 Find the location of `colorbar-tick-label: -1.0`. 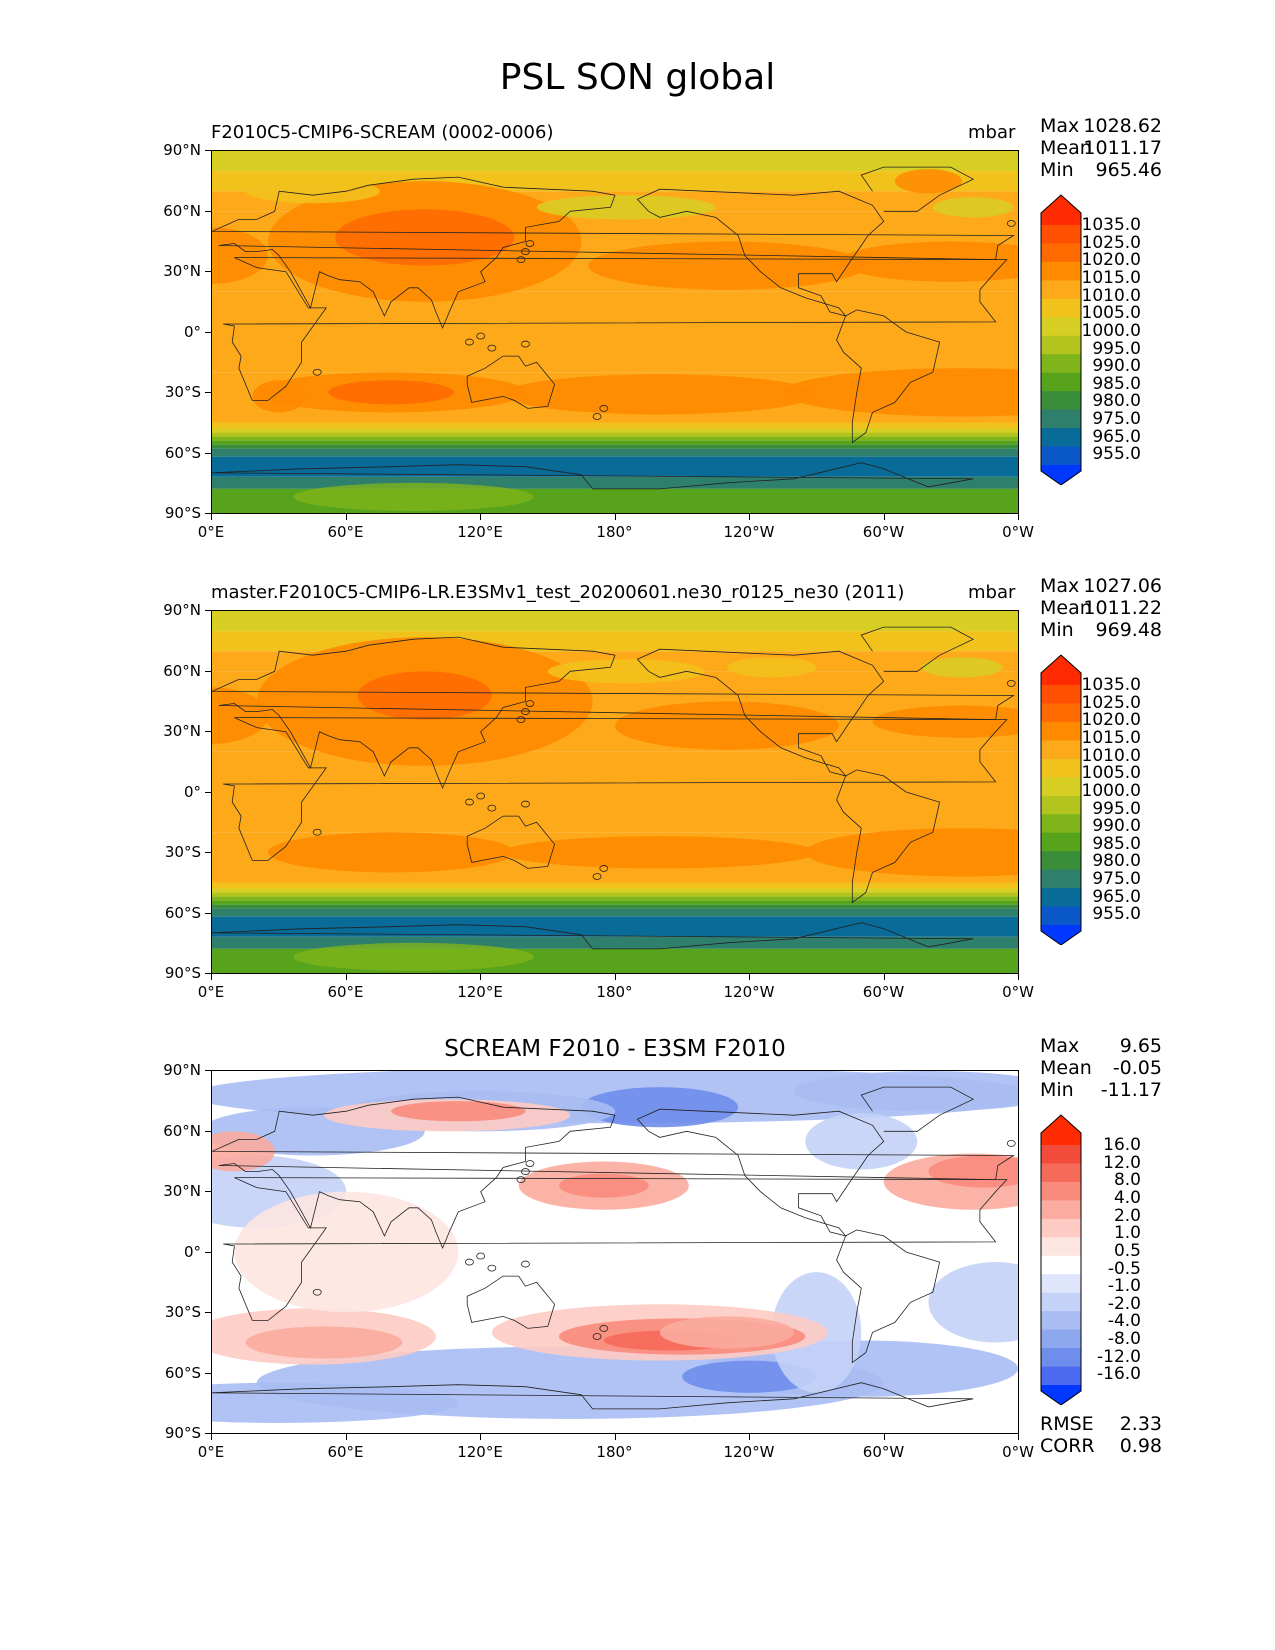

colorbar-tick-label: -1.0 is located at coordinates (1124, 1286).